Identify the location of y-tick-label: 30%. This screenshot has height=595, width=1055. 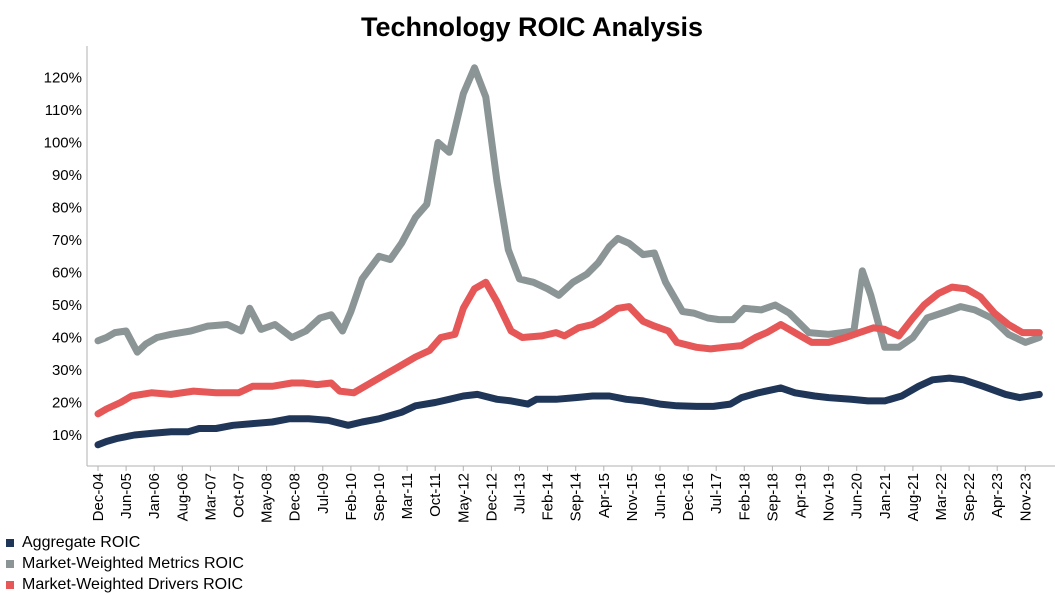
(67, 370).